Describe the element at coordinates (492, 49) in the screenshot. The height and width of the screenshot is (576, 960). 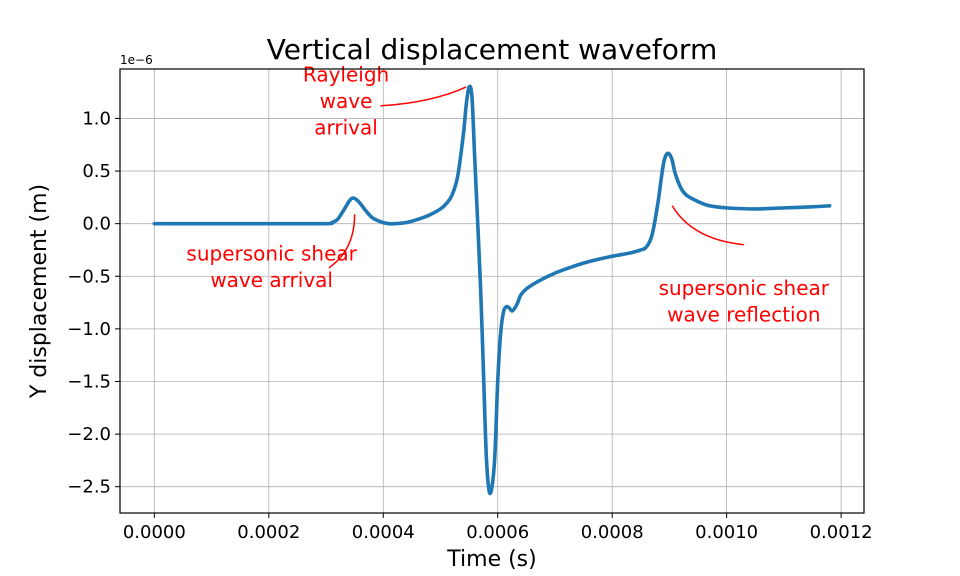
I see `chart-title: Vertical displacement waveform` at that location.